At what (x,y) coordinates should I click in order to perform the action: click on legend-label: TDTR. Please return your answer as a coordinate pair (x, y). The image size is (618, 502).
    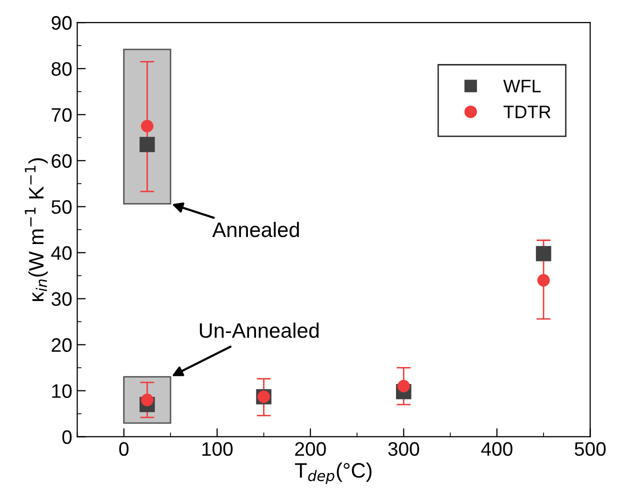
    Looking at the image, I should click on (527, 112).